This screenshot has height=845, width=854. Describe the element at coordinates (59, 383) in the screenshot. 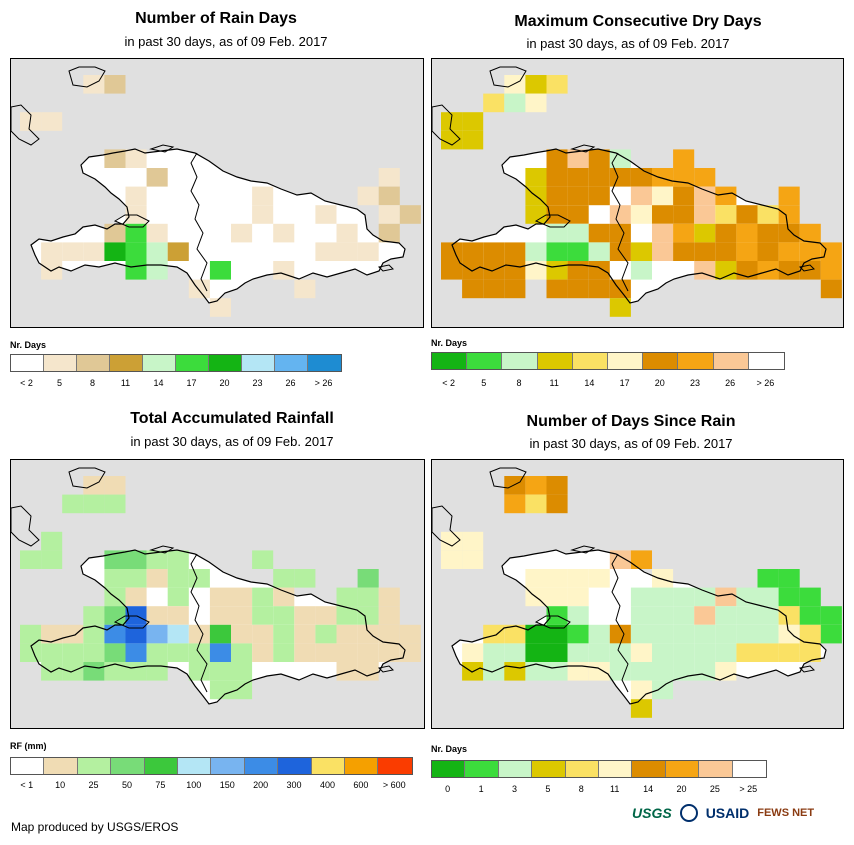

I see `legend-label: 5` at that location.